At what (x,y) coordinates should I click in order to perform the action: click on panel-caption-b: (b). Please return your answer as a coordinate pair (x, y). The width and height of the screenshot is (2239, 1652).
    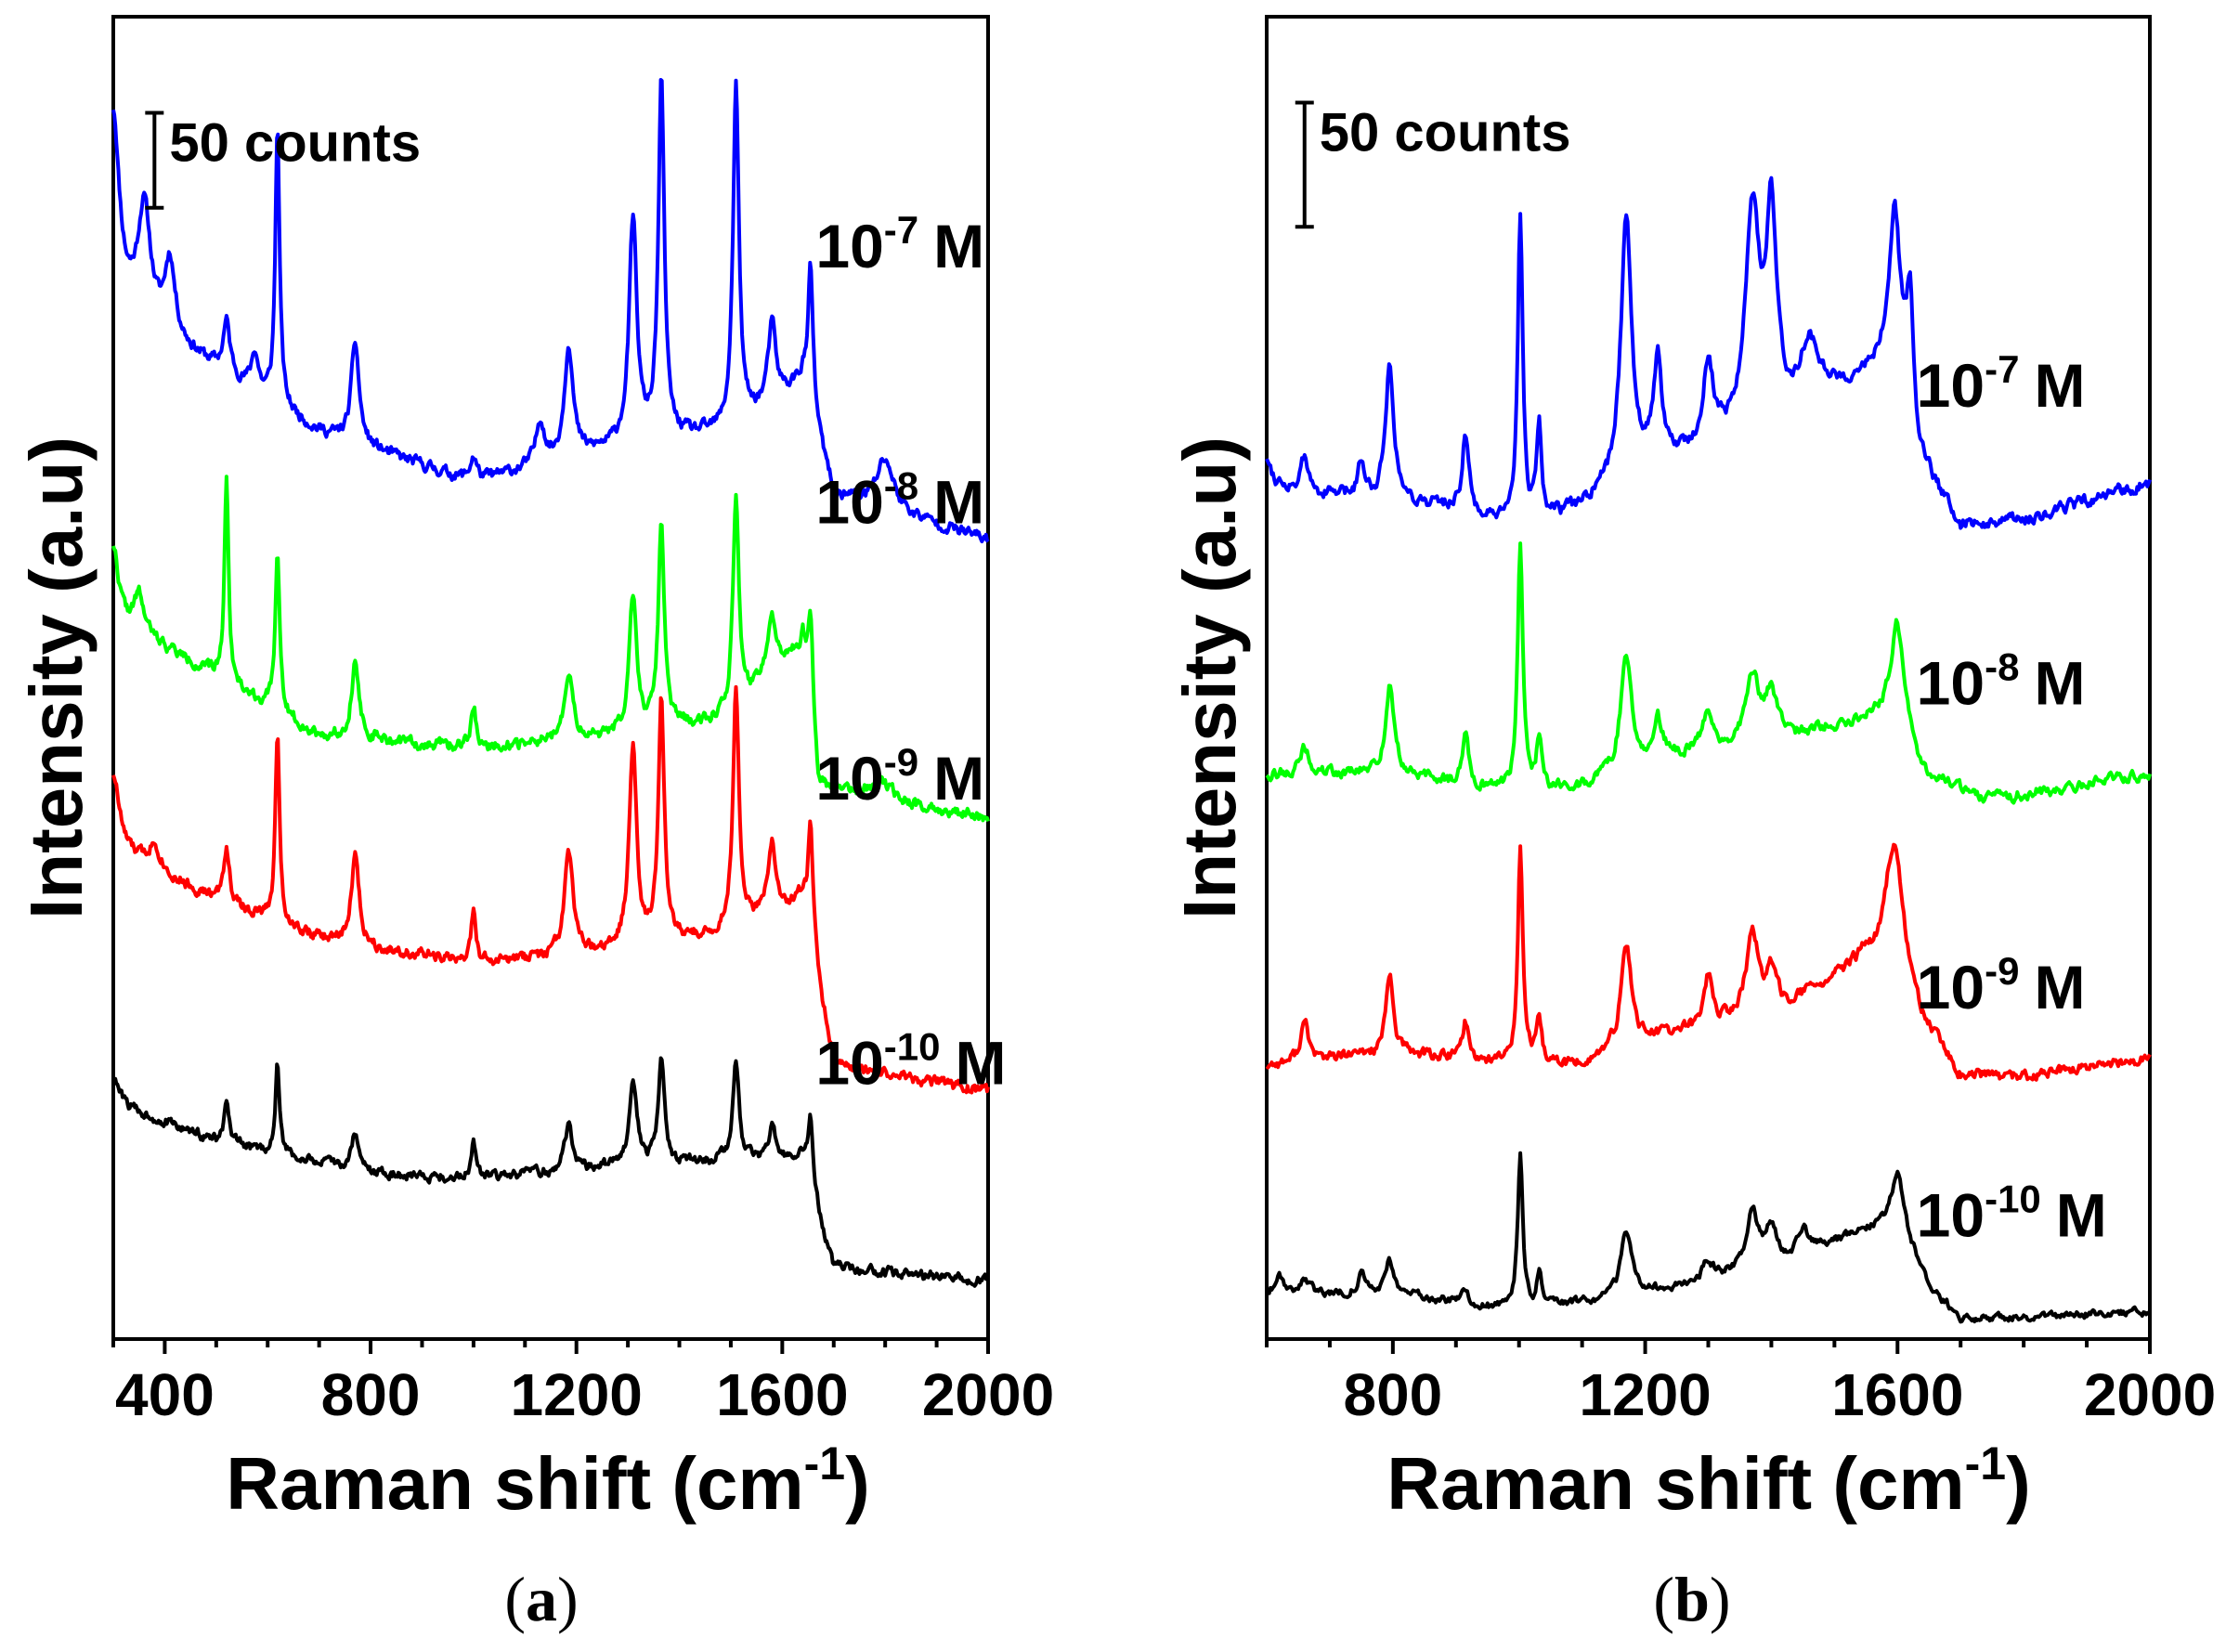
    Looking at the image, I should click on (1692, 1599).